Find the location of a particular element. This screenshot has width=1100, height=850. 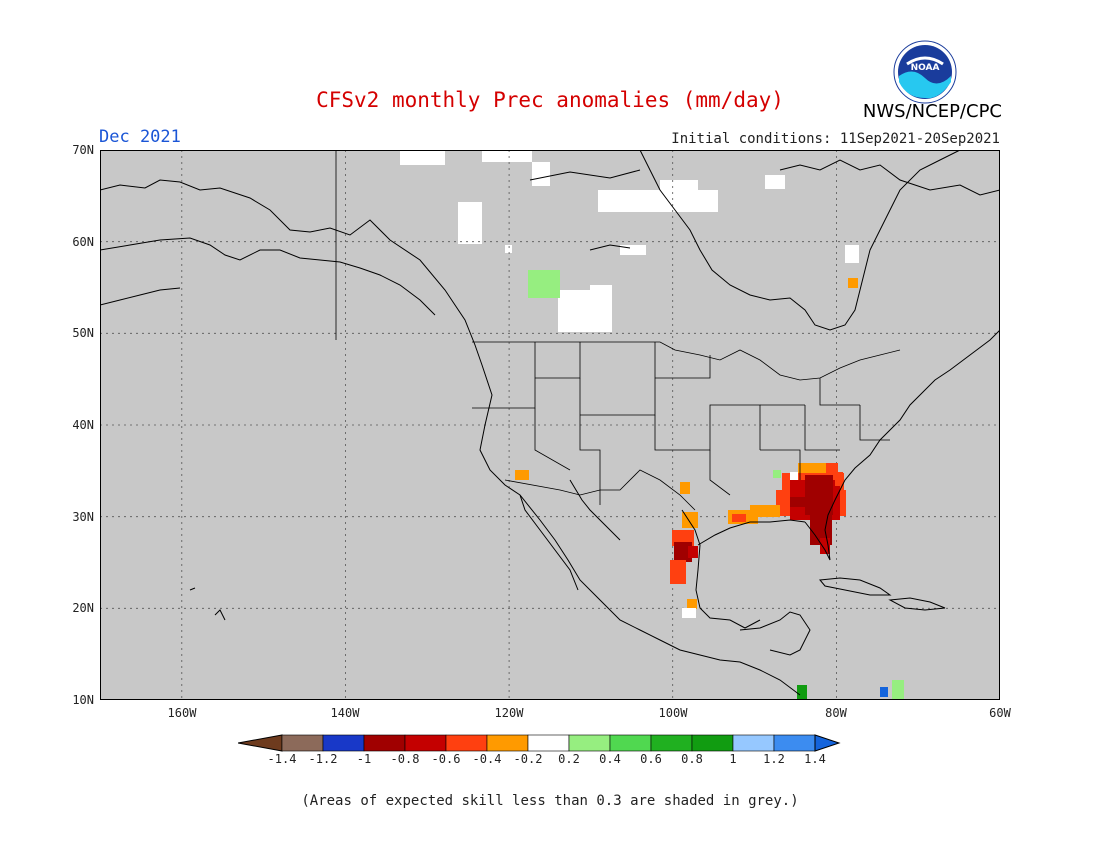

colorbar-label: -0.6 is located at coordinates (446, 759).